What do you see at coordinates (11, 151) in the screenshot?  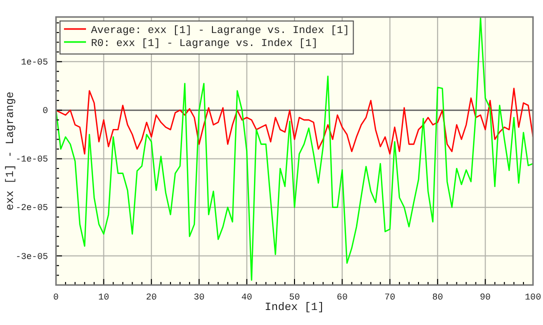 I see `y-axis-title: exx [1] - Lagrange` at bounding box center [11, 151].